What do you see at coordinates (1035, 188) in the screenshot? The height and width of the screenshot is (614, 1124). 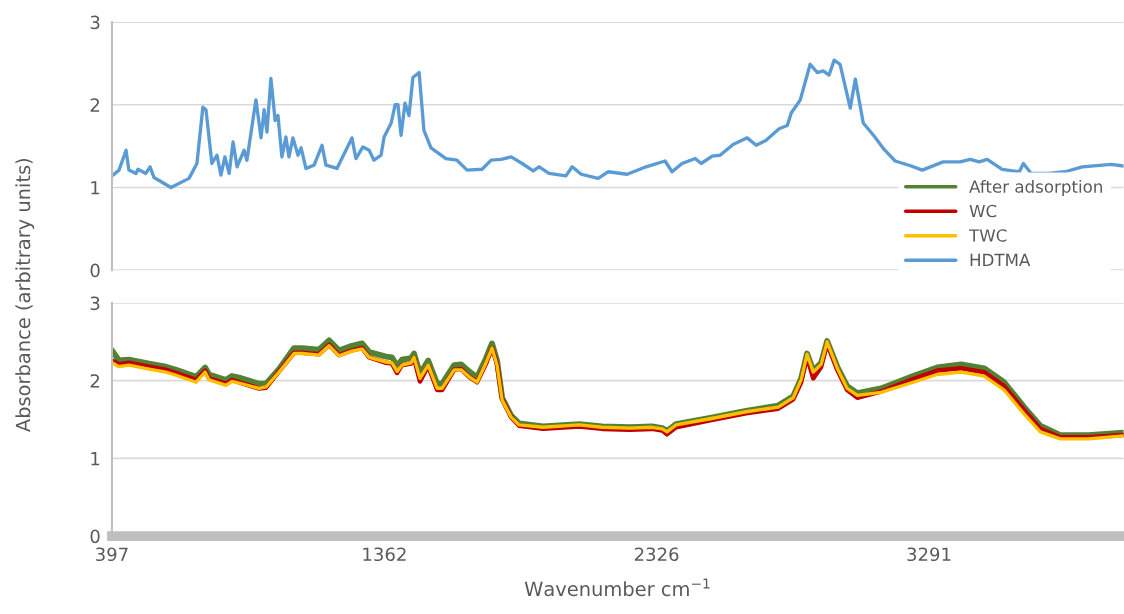 I see `legend-label: After adsorption` at bounding box center [1035, 188].